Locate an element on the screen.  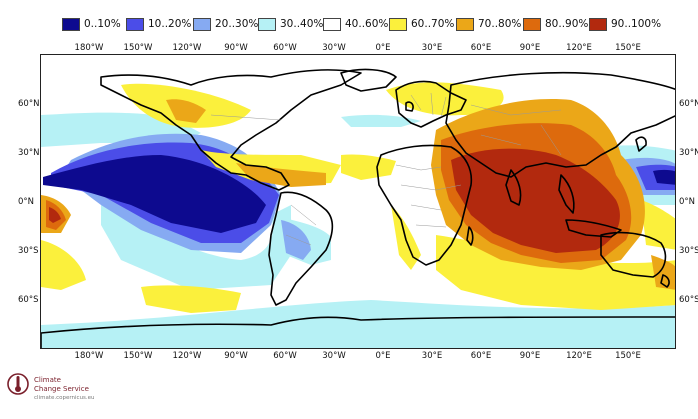
coast-north-america is located at coordinates (231, 130).